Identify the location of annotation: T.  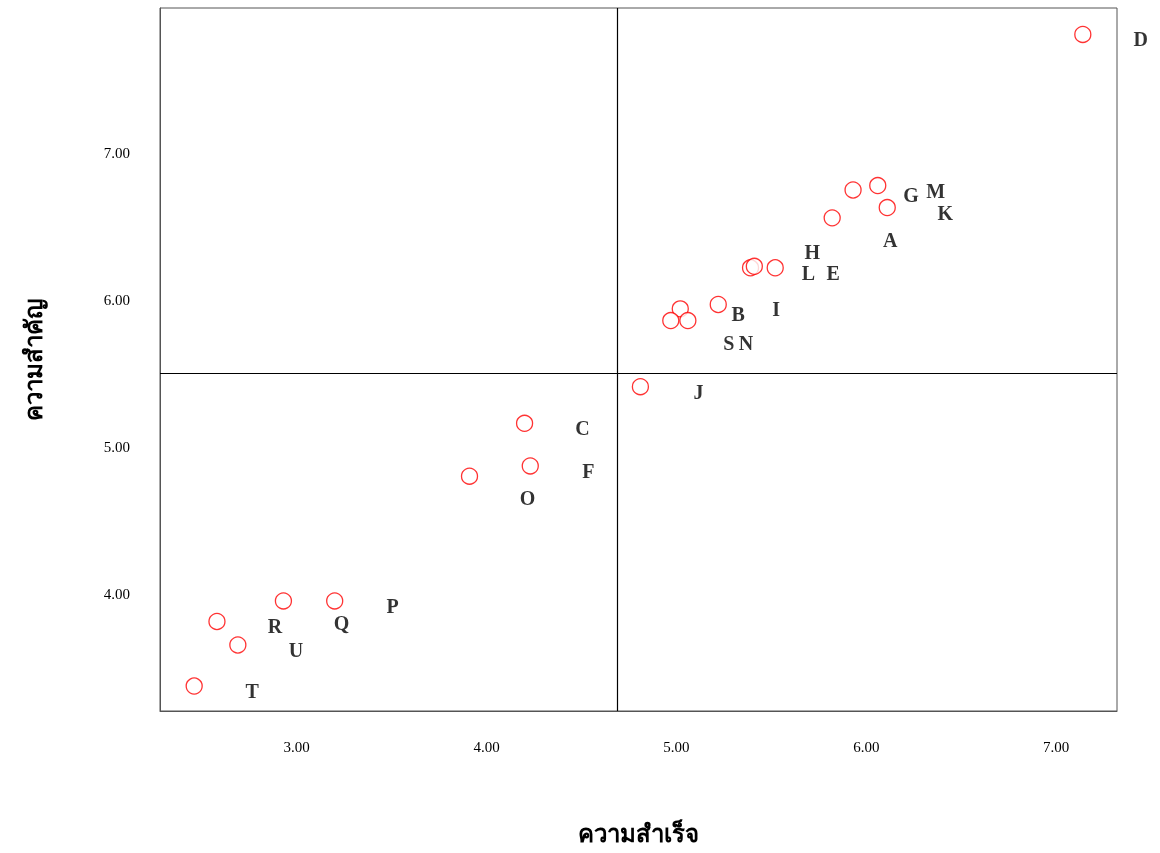
(252, 691).